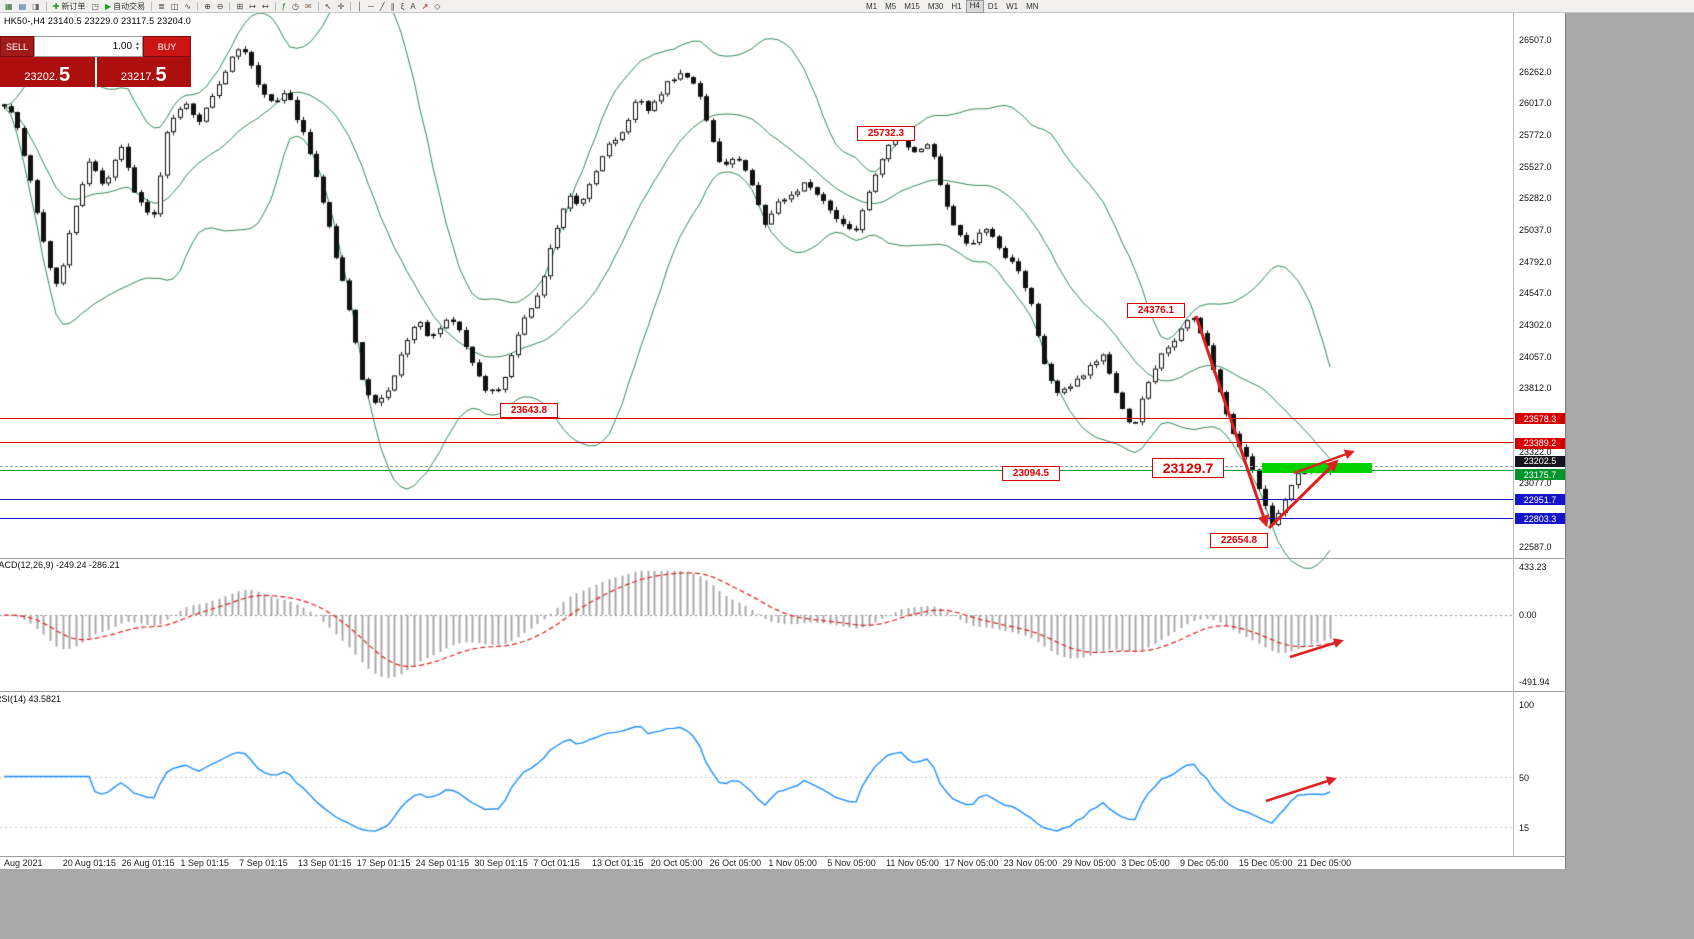 Image resolution: width=1694 pixels, height=939 pixels. Describe the element at coordinates (1188, 468) in the screenshot. I see `price-annotation: 23129.7` at that location.